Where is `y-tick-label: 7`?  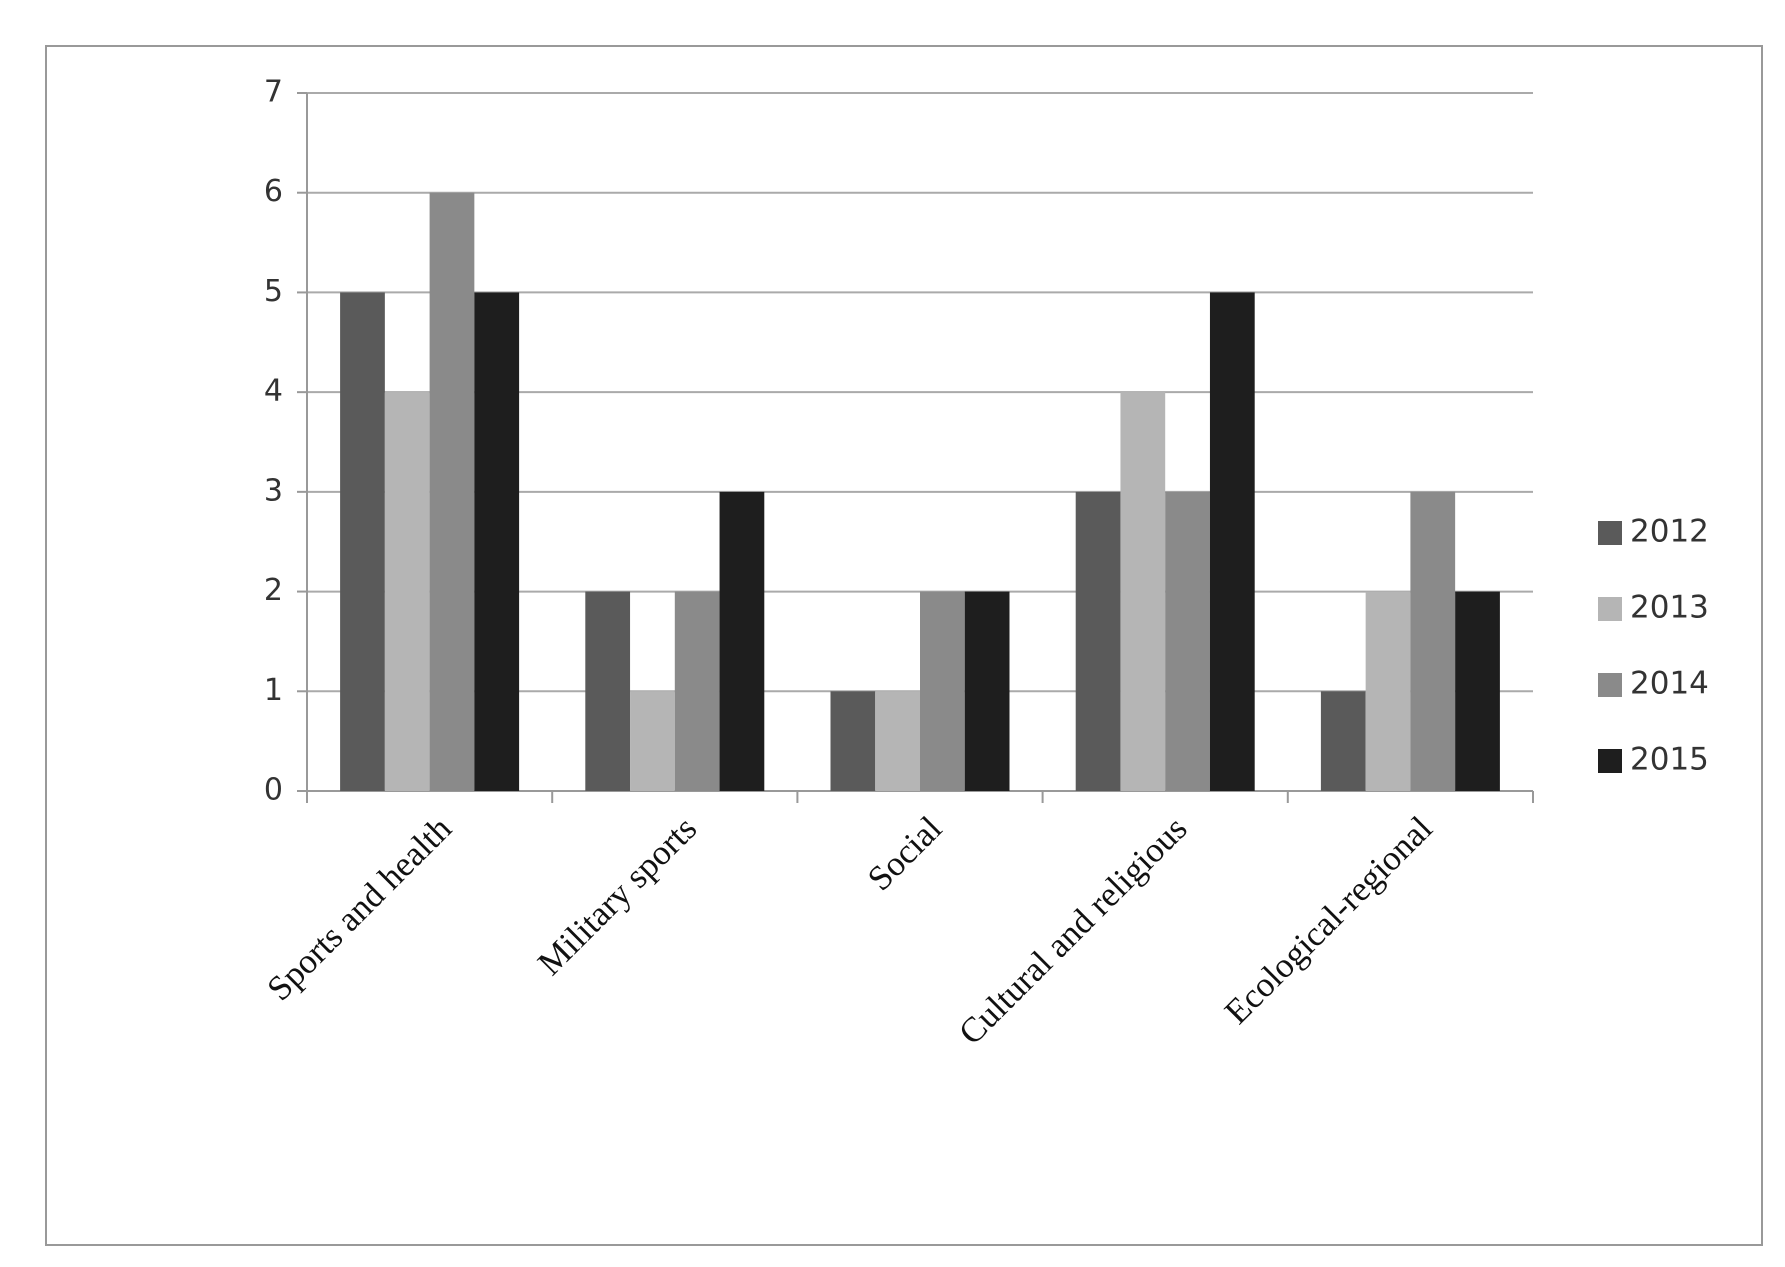 y-tick-label: 7 is located at coordinates (273, 92).